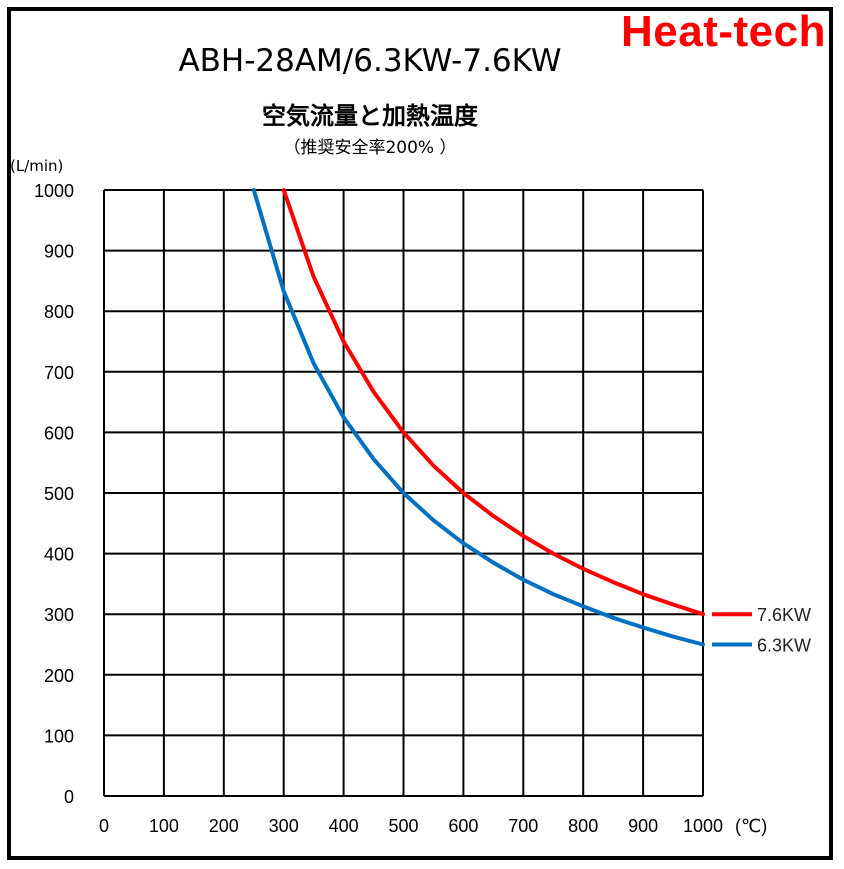 The width and height of the screenshot is (844, 869). What do you see at coordinates (761, 630) in the screenshot?
I see `legend: 7.6KW 6.3KW` at bounding box center [761, 630].